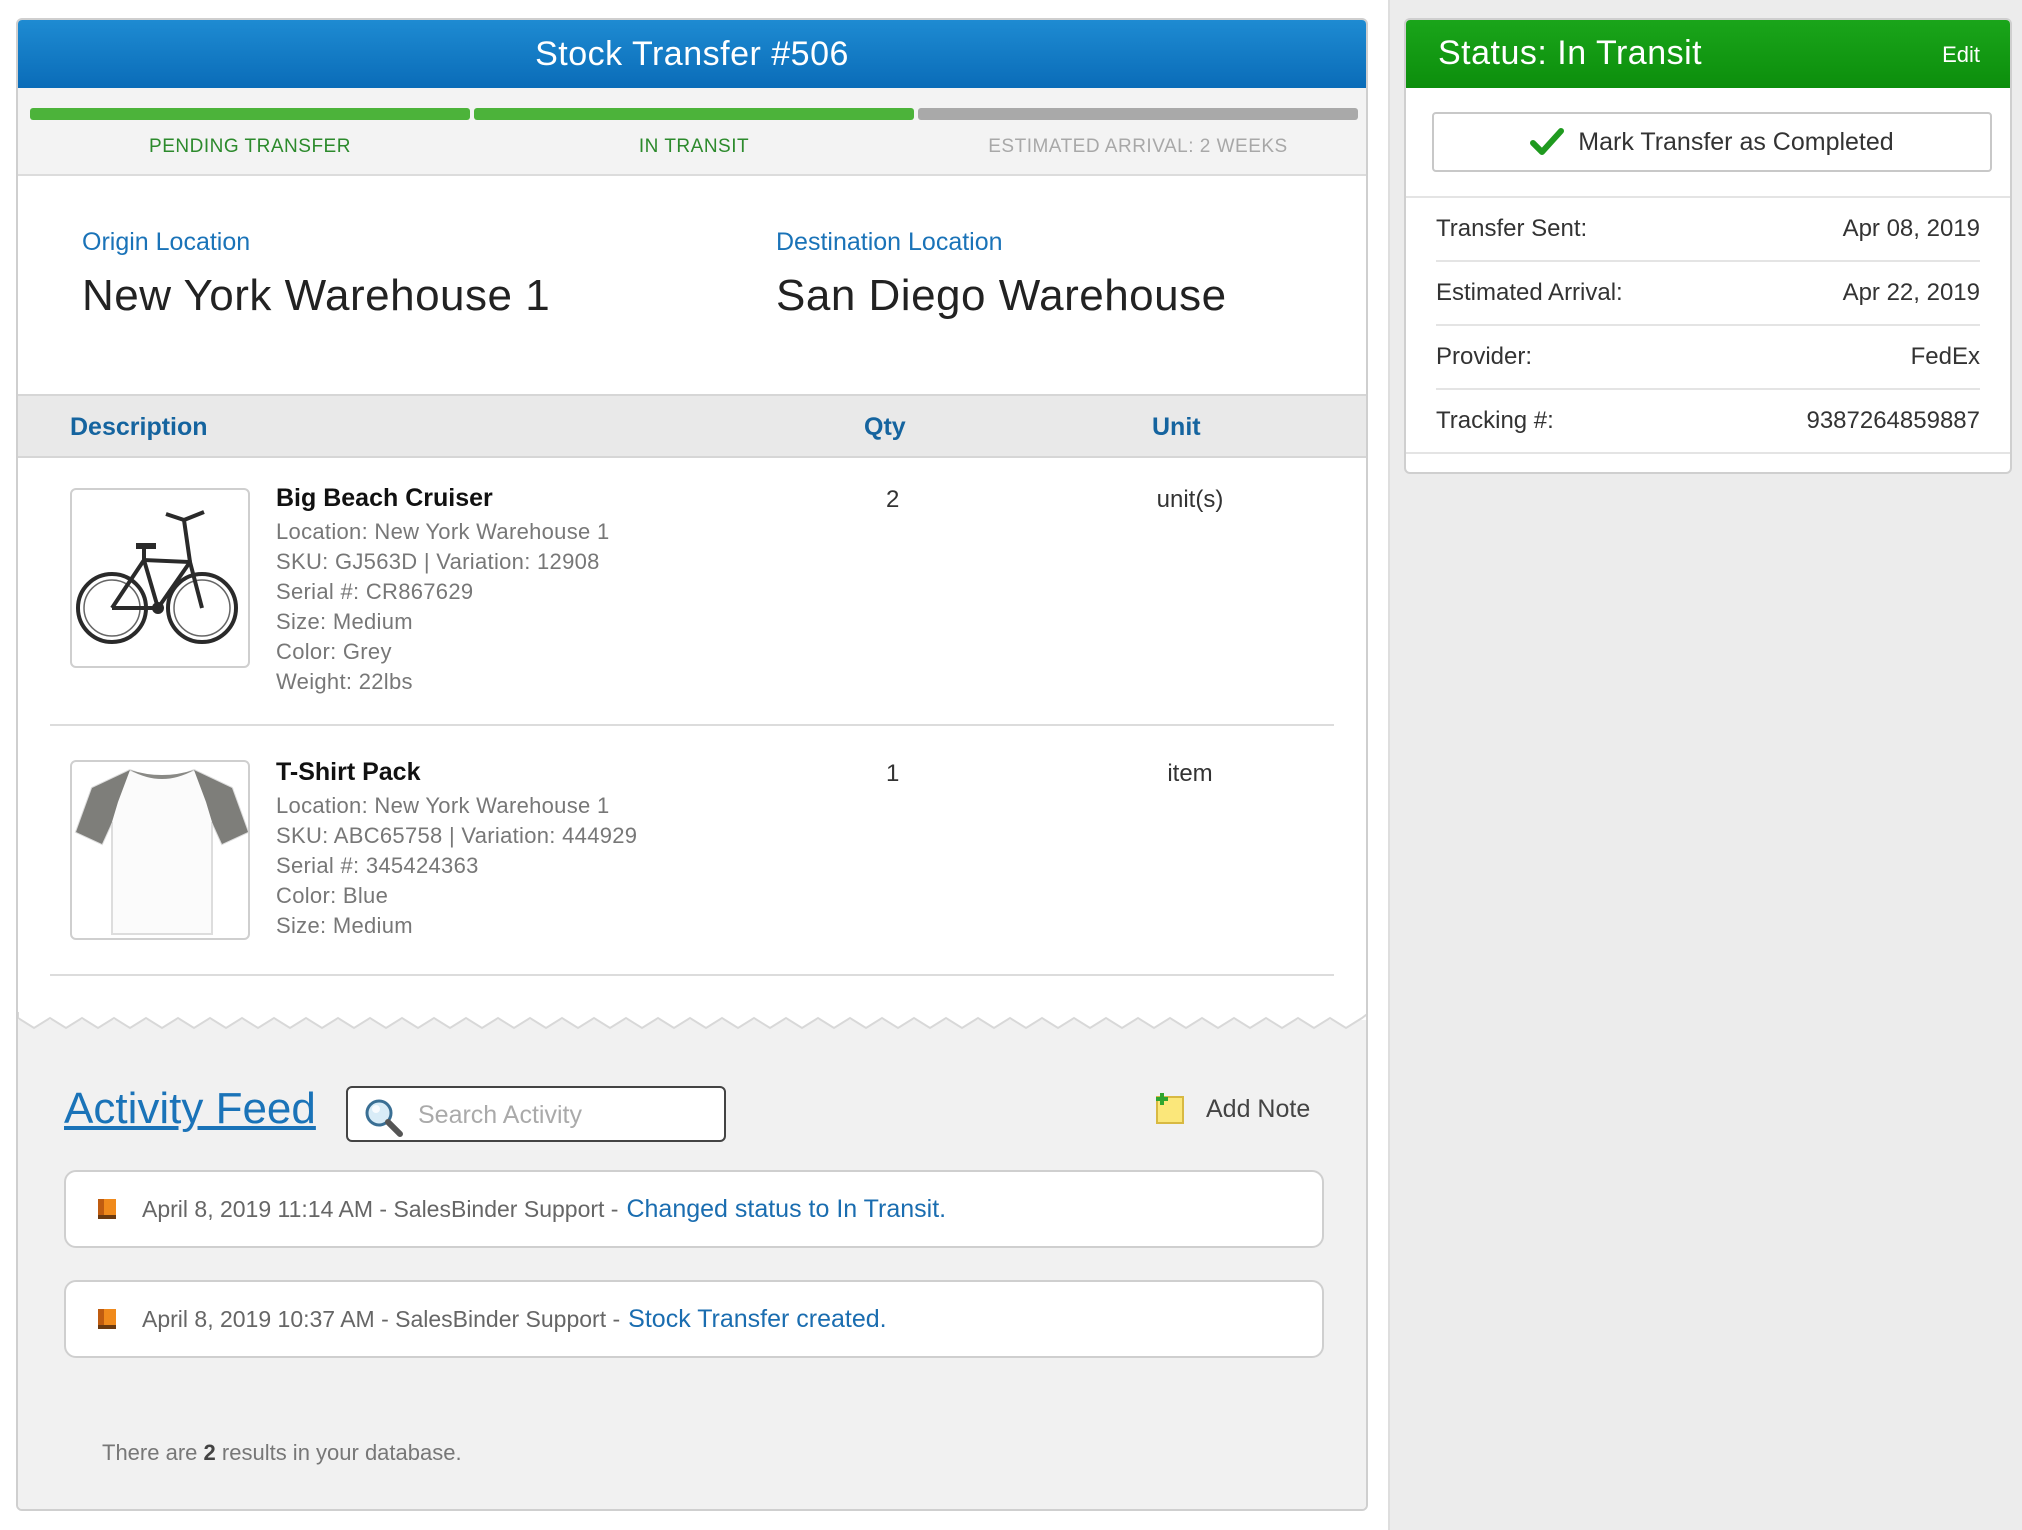 Image resolution: width=2022 pixels, height=1530 pixels. I want to click on items-table-header: Description Qty Unit, so click(692, 427).